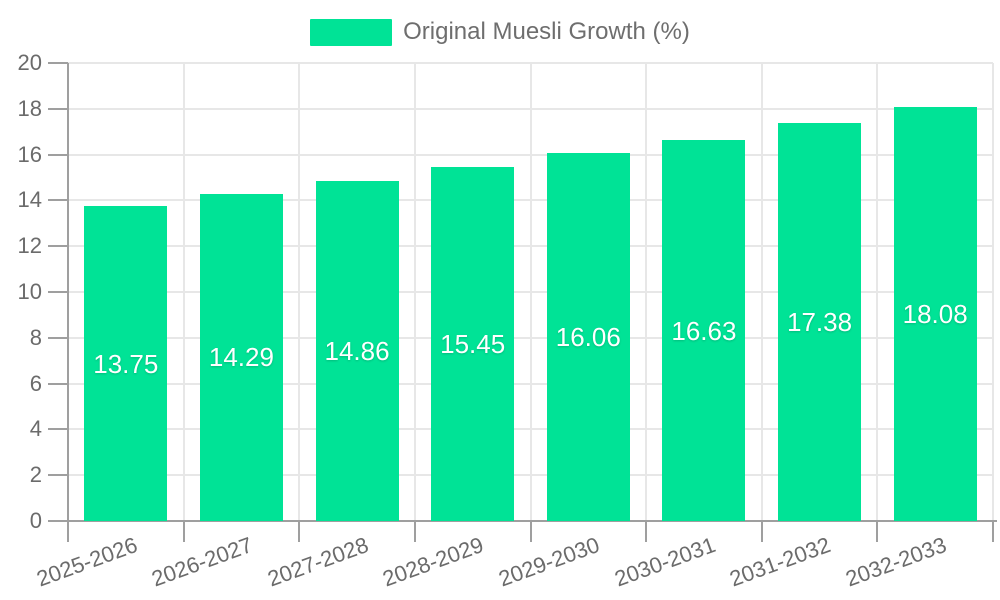  What do you see at coordinates (29, 246) in the screenshot?
I see `y-tick-label: 12` at bounding box center [29, 246].